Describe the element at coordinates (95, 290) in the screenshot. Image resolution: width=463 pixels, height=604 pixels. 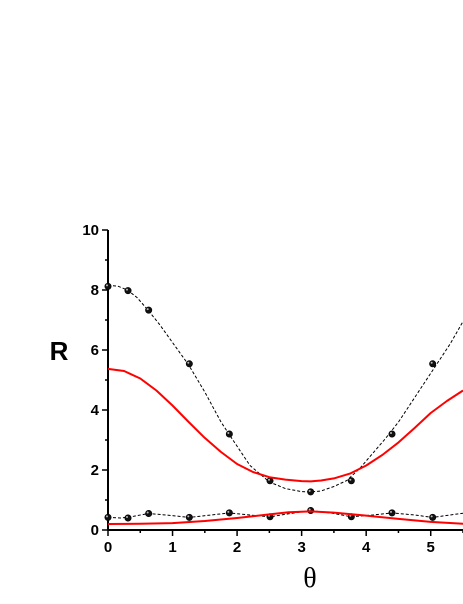
I see `y-tick-label: 8` at that location.